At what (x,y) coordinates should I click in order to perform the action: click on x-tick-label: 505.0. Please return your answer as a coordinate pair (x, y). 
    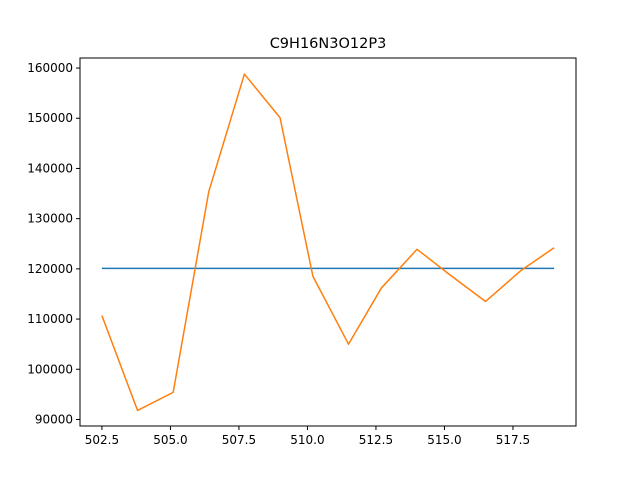
    Looking at the image, I should click on (170, 440).